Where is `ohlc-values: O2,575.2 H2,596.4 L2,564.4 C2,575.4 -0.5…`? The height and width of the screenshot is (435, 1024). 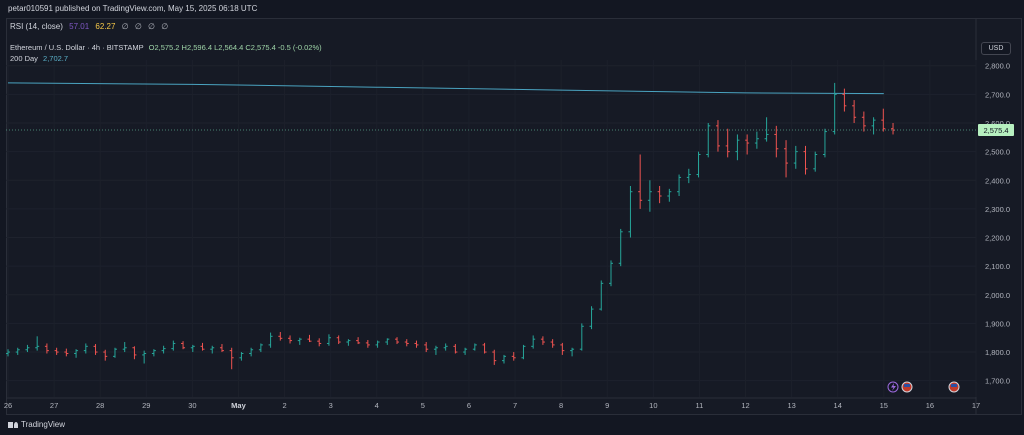 ohlc-values: O2,575.2 H2,596.4 L2,564.4 C2,575.4 -0.5… is located at coordinates (235, 47).